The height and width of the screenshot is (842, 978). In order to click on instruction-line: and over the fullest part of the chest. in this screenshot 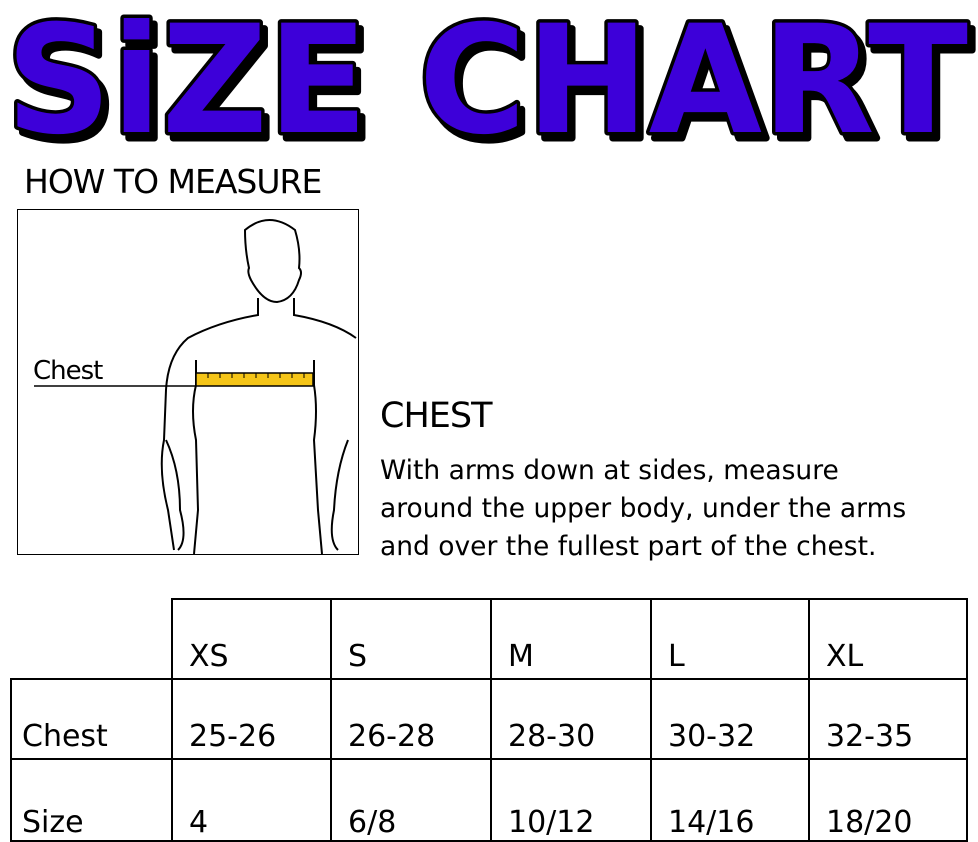, I will do `click(628, 546)`.